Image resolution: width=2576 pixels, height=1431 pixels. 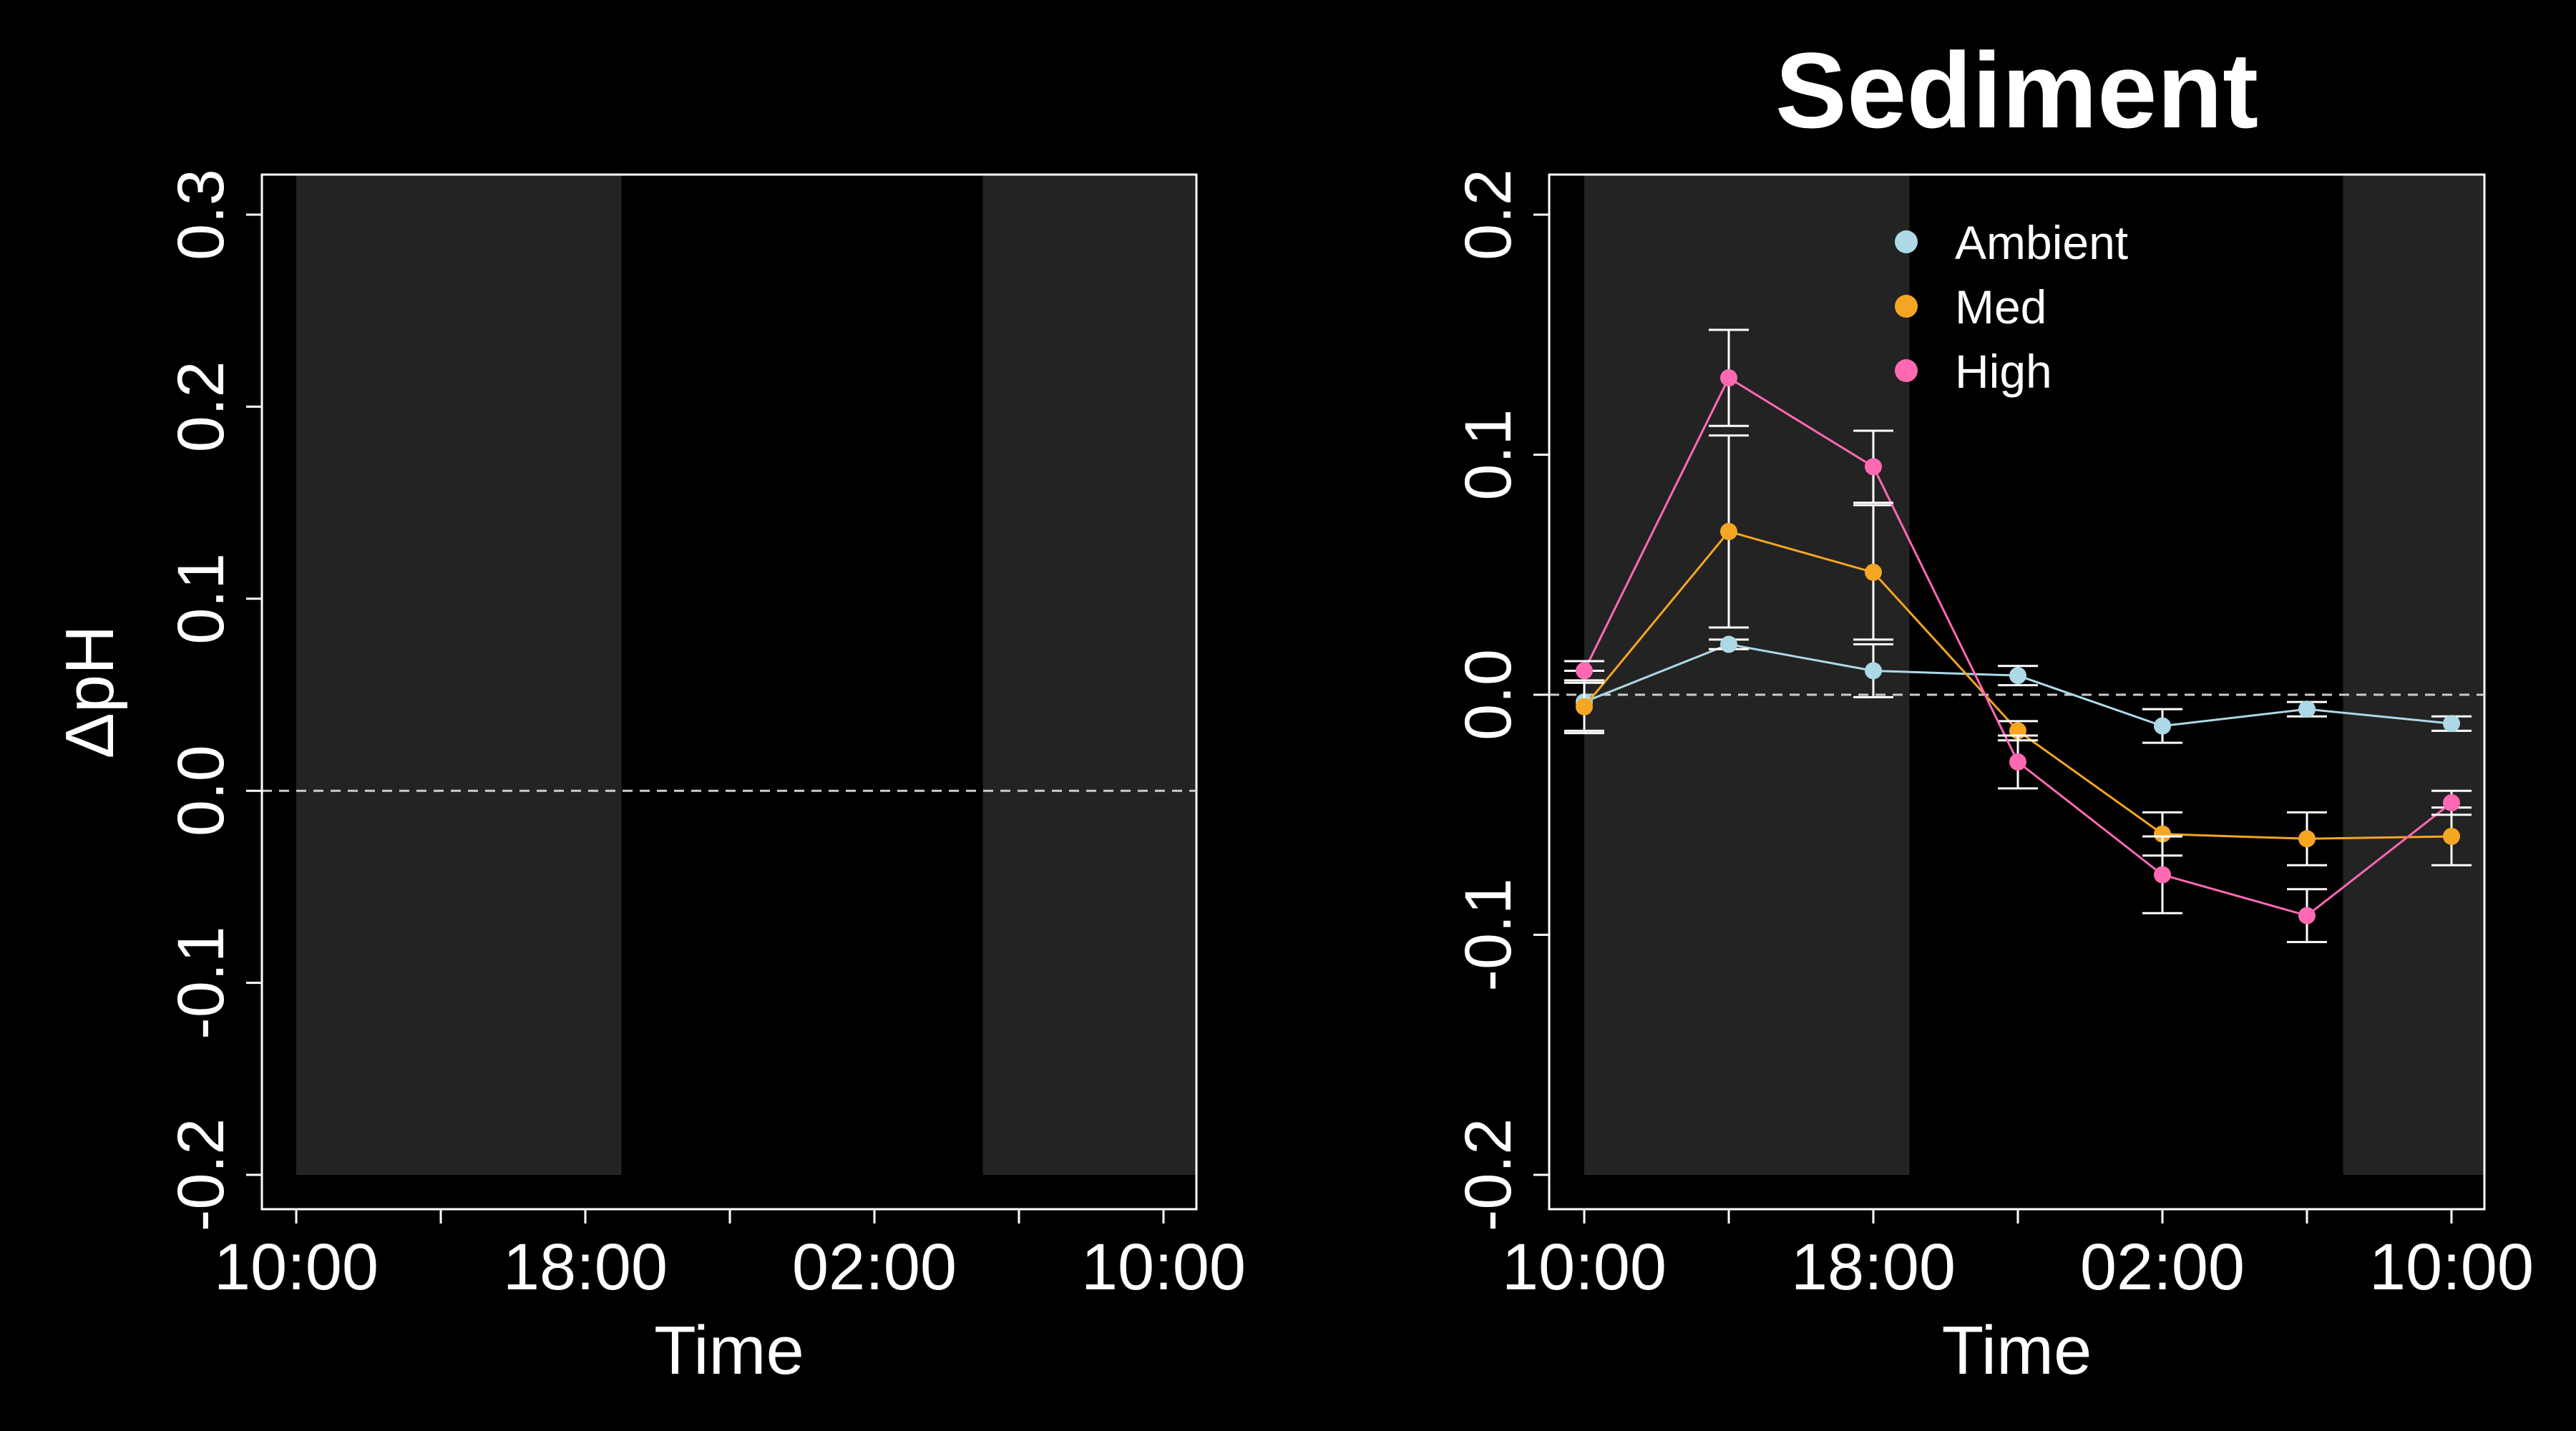 I want to click on legend-label-ambient: Ambient, so click(x=2042, y=242).